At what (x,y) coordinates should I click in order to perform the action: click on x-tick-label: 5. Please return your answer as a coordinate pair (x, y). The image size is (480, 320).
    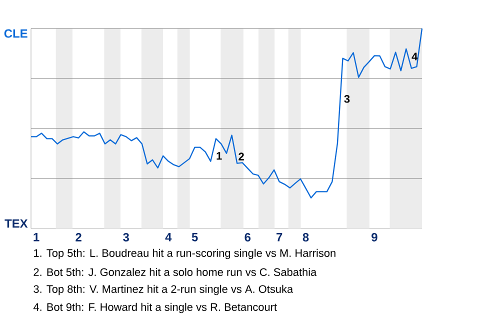
    Looking at the image, I should click on (195, 237).